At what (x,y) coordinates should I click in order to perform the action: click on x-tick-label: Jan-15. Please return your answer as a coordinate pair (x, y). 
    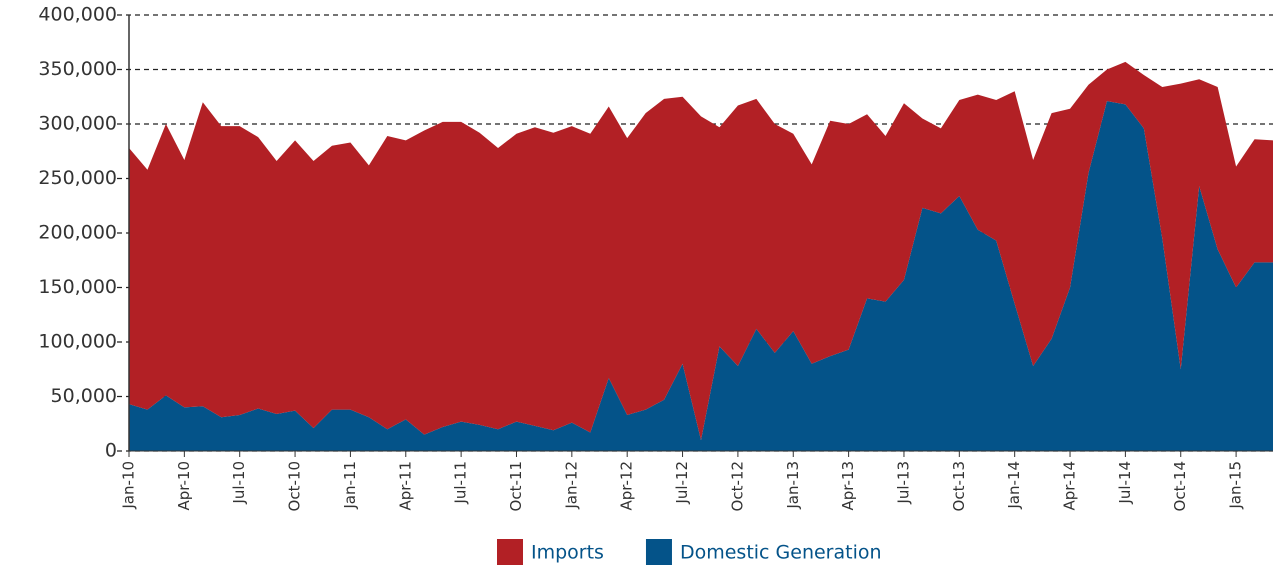
    Looking at the image, I should click on (1236, 485).